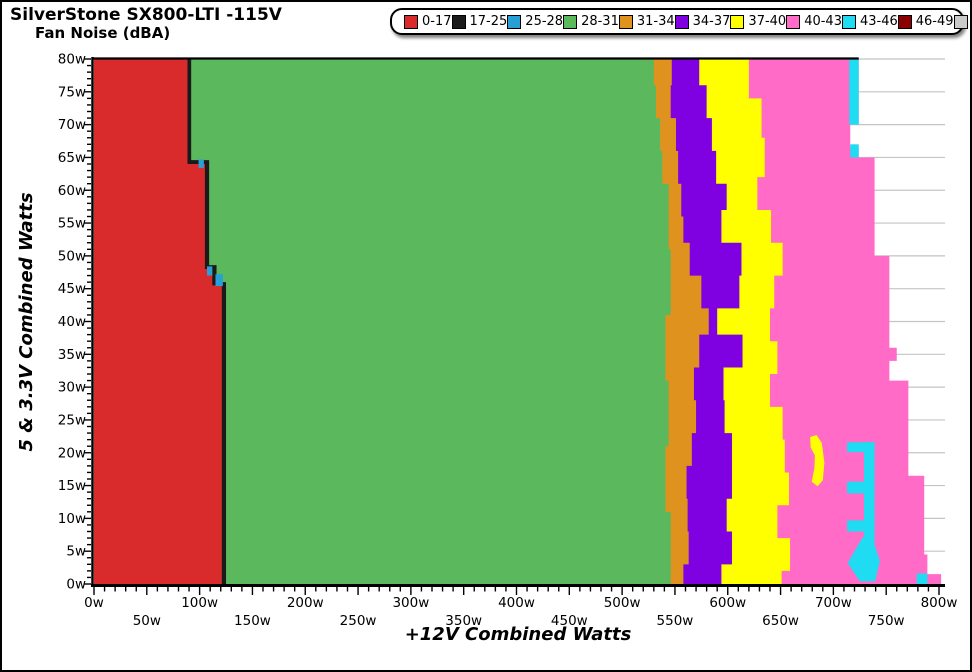  Describe the element at coordinates (939, 603) in the screenshot. I see `x-tick-label: 800w` at that location.